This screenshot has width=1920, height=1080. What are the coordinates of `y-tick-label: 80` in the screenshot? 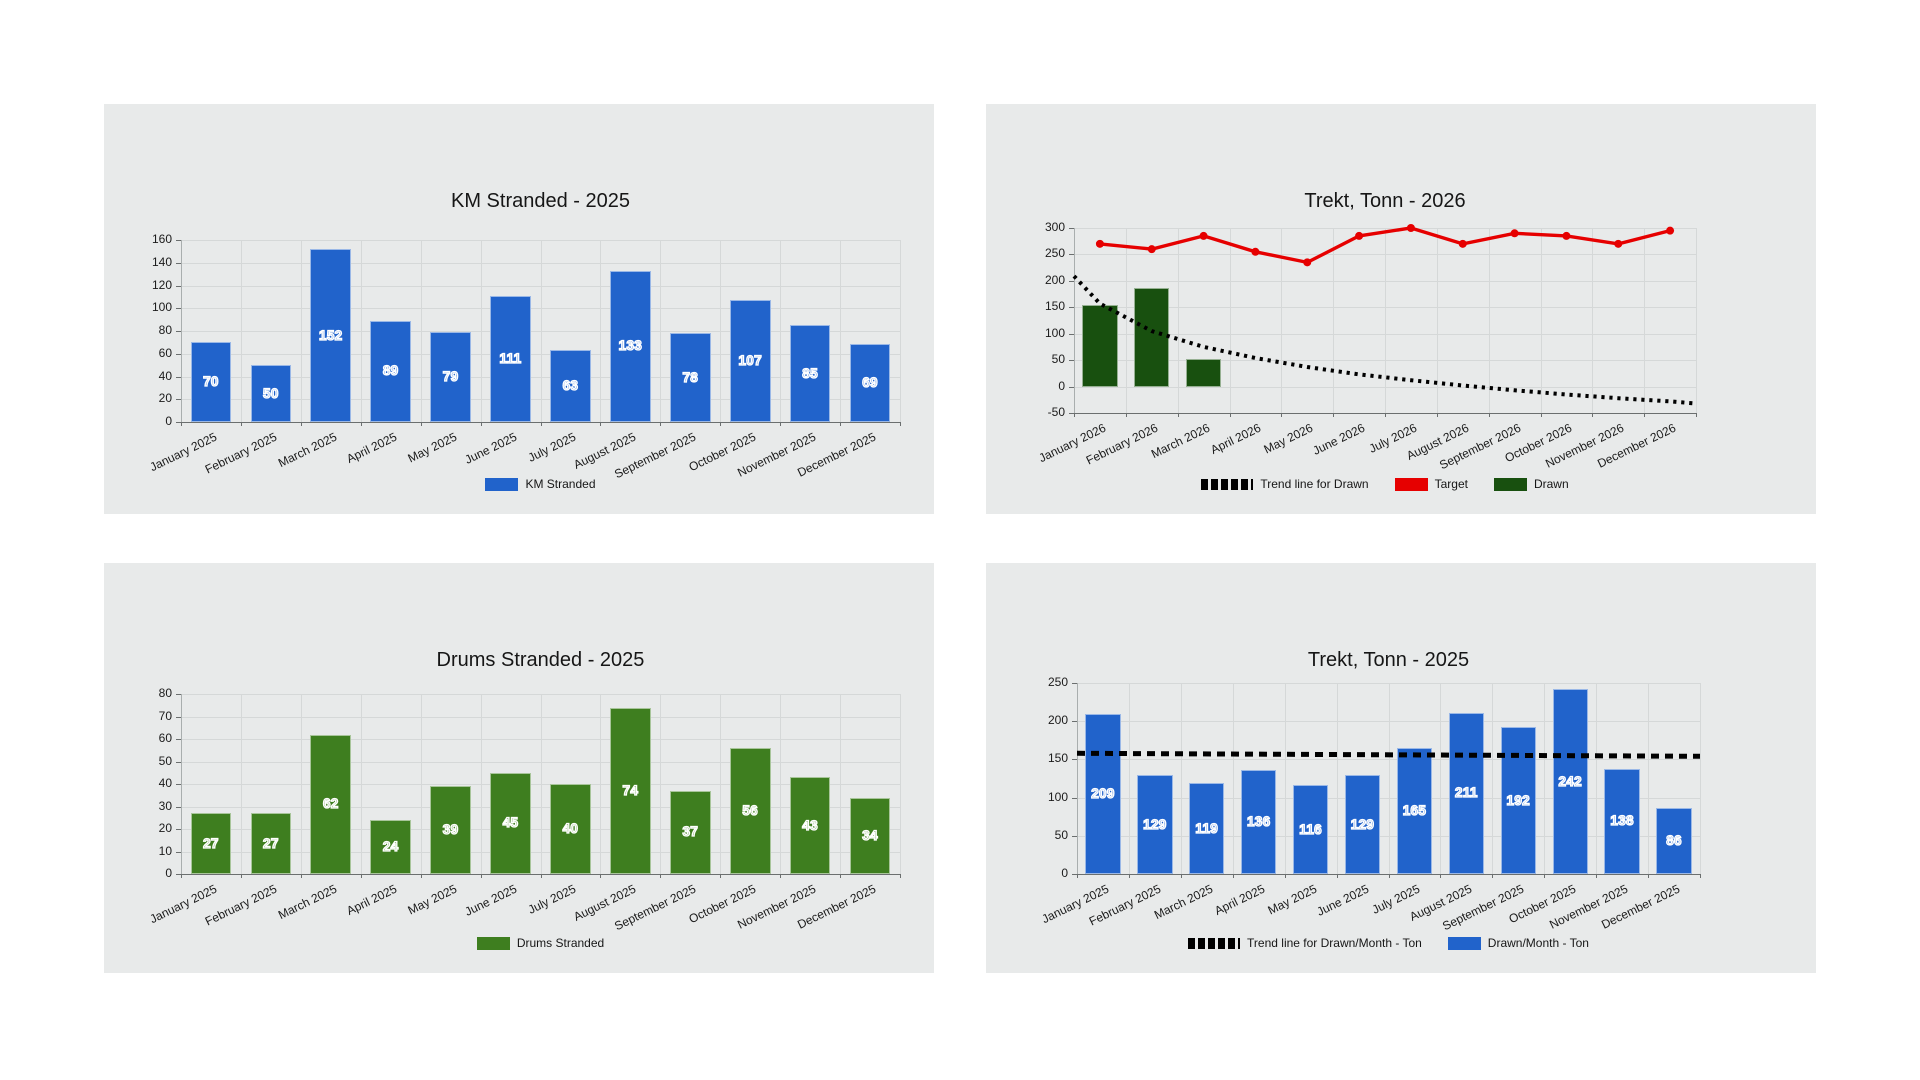 It's located at (165, 693).